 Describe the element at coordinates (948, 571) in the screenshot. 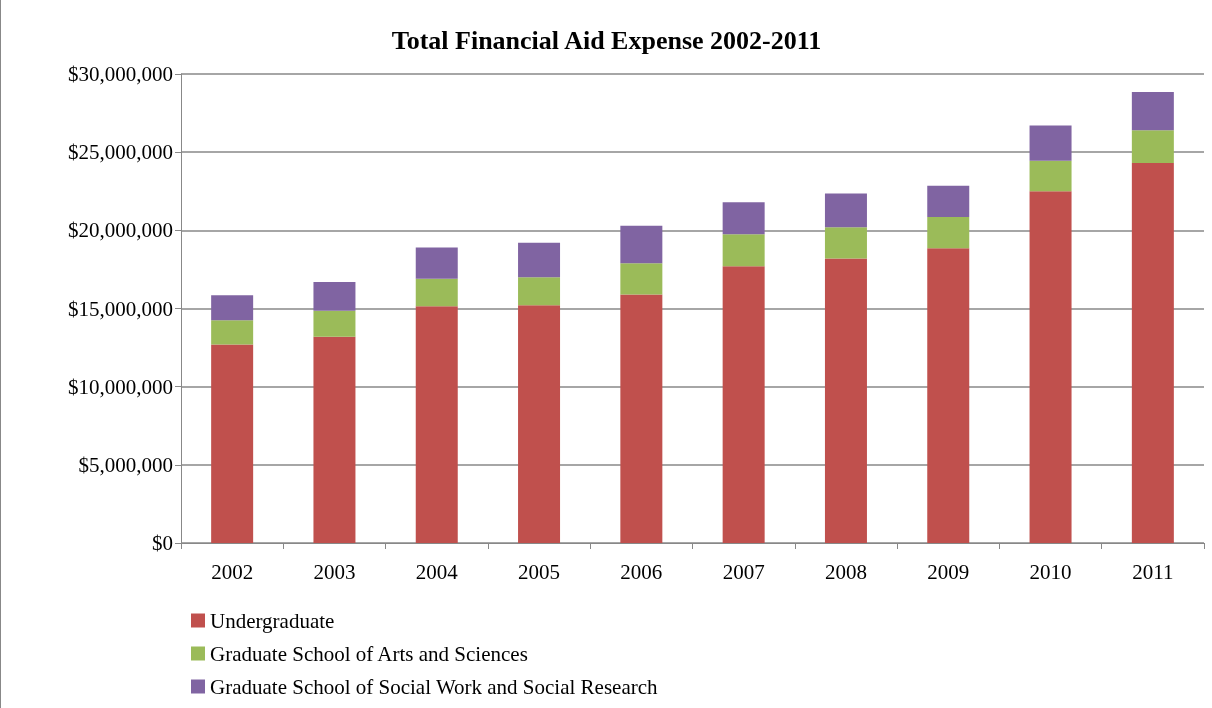

I see `x-tick-label: 2009` at that location.